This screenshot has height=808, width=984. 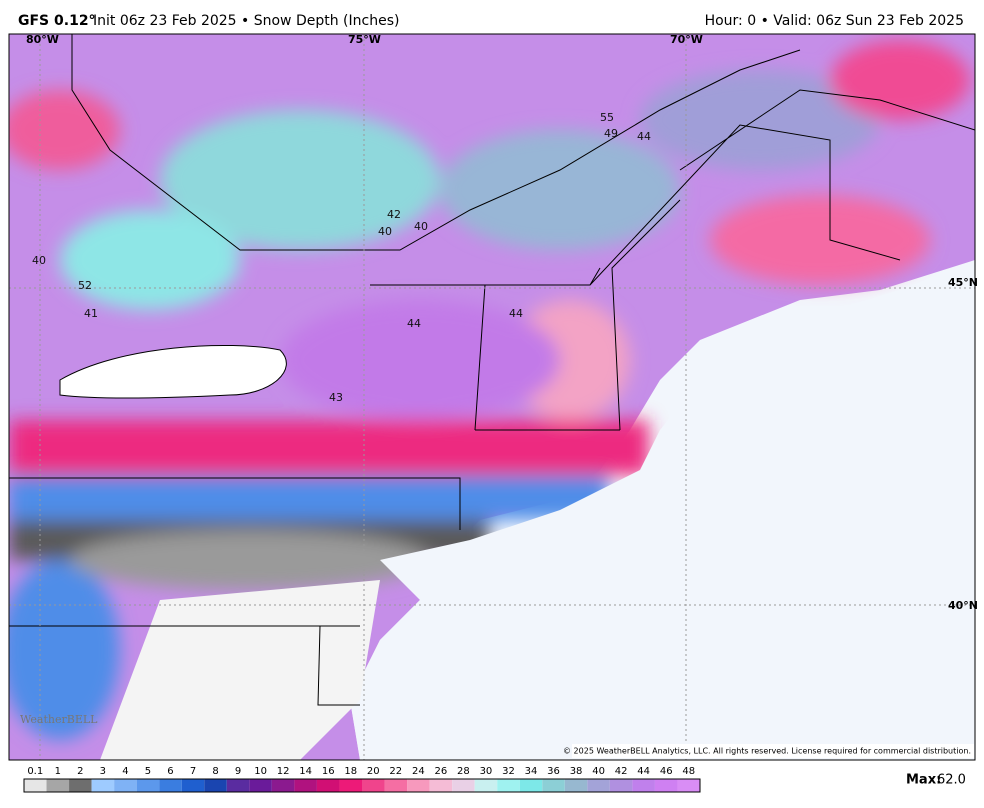 I want to click on colorbar-label: 36, so click(x=553, y=771).